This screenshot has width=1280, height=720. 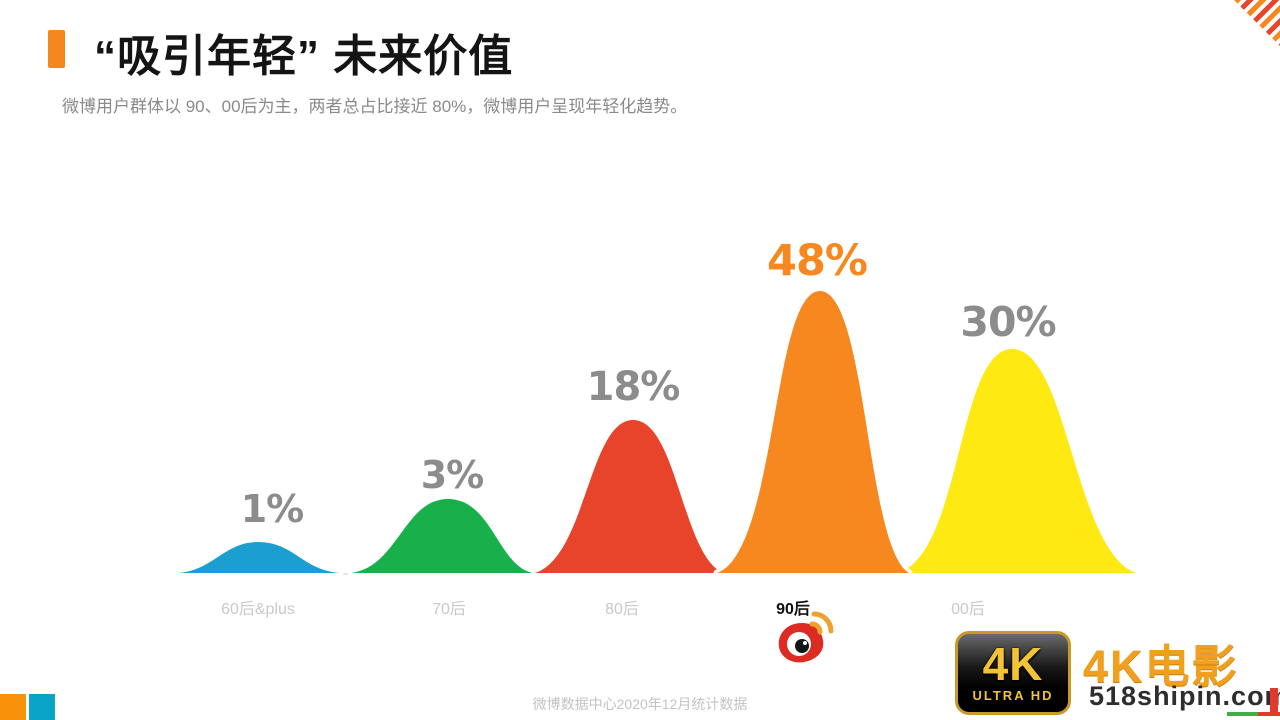 I want to click on value-label-90s: 48%, so click(x=817, y=261).